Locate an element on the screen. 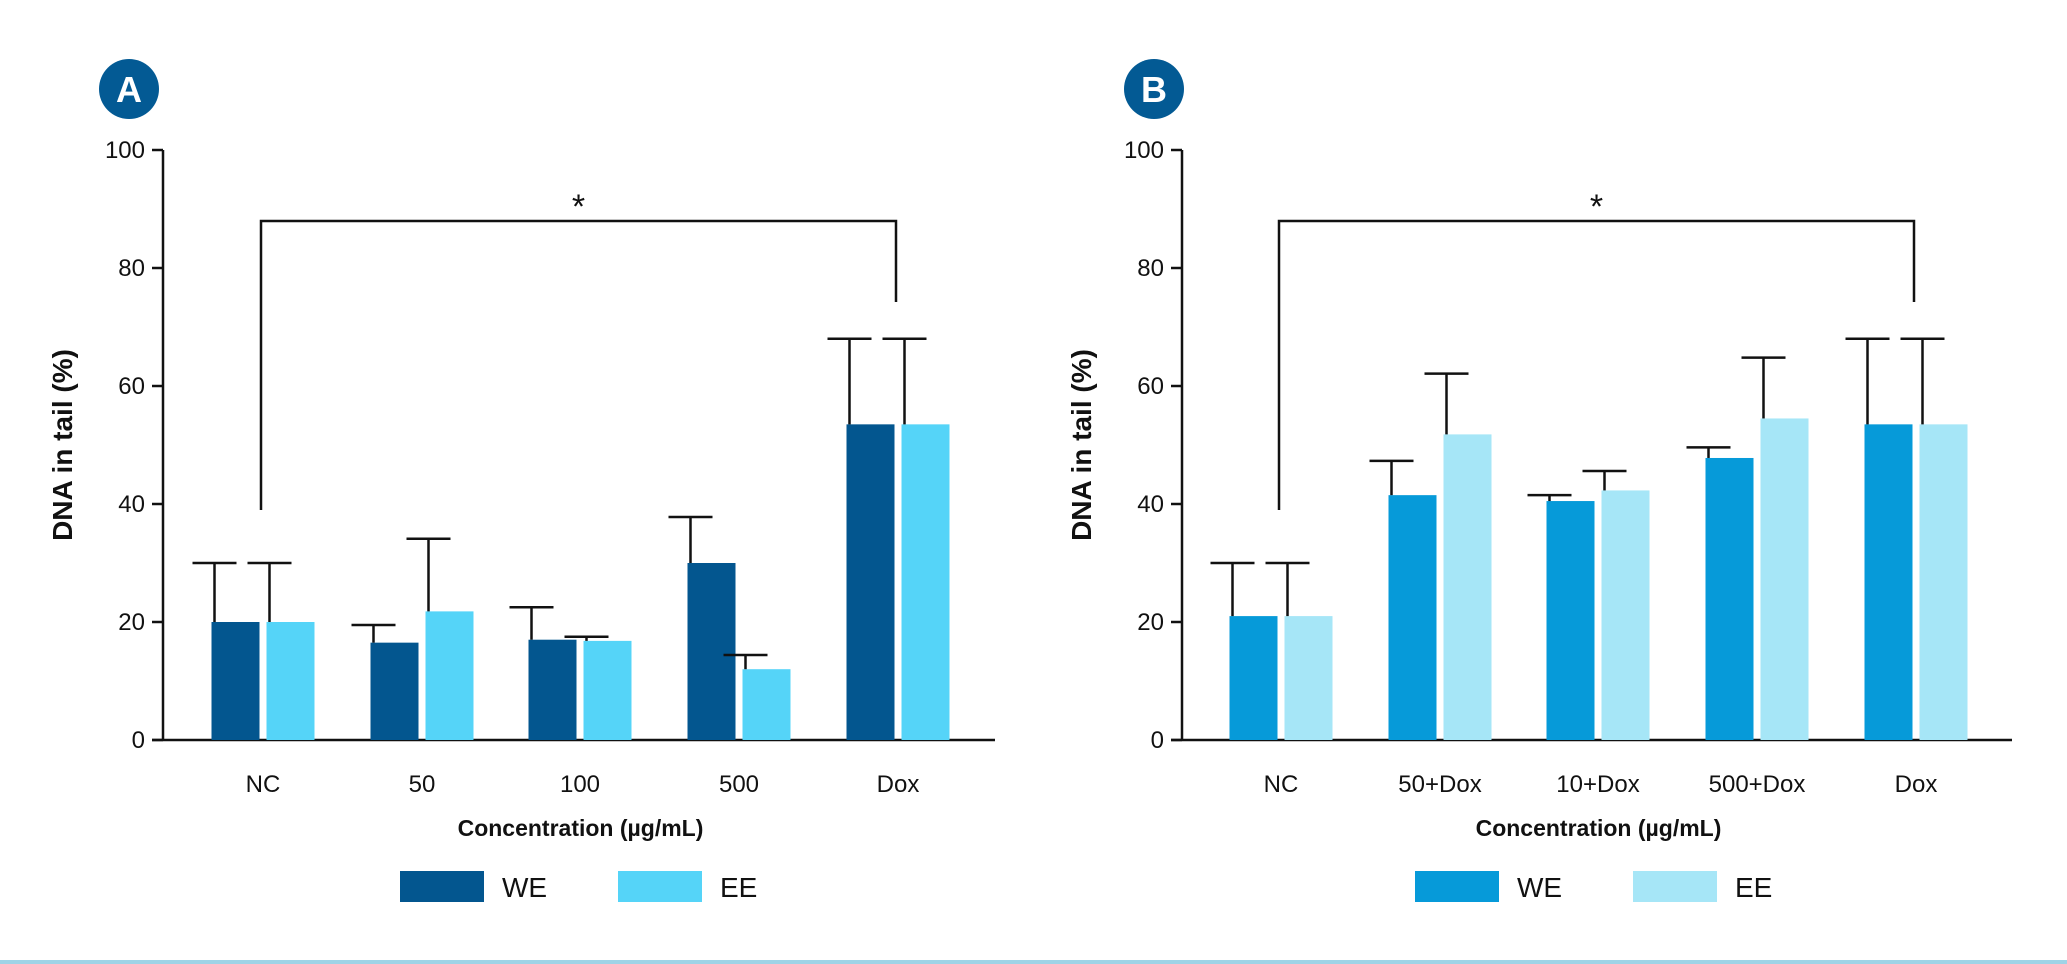 The image size is (2067, 964). x-tick-label: 500 is located at coordinates (739, 784).